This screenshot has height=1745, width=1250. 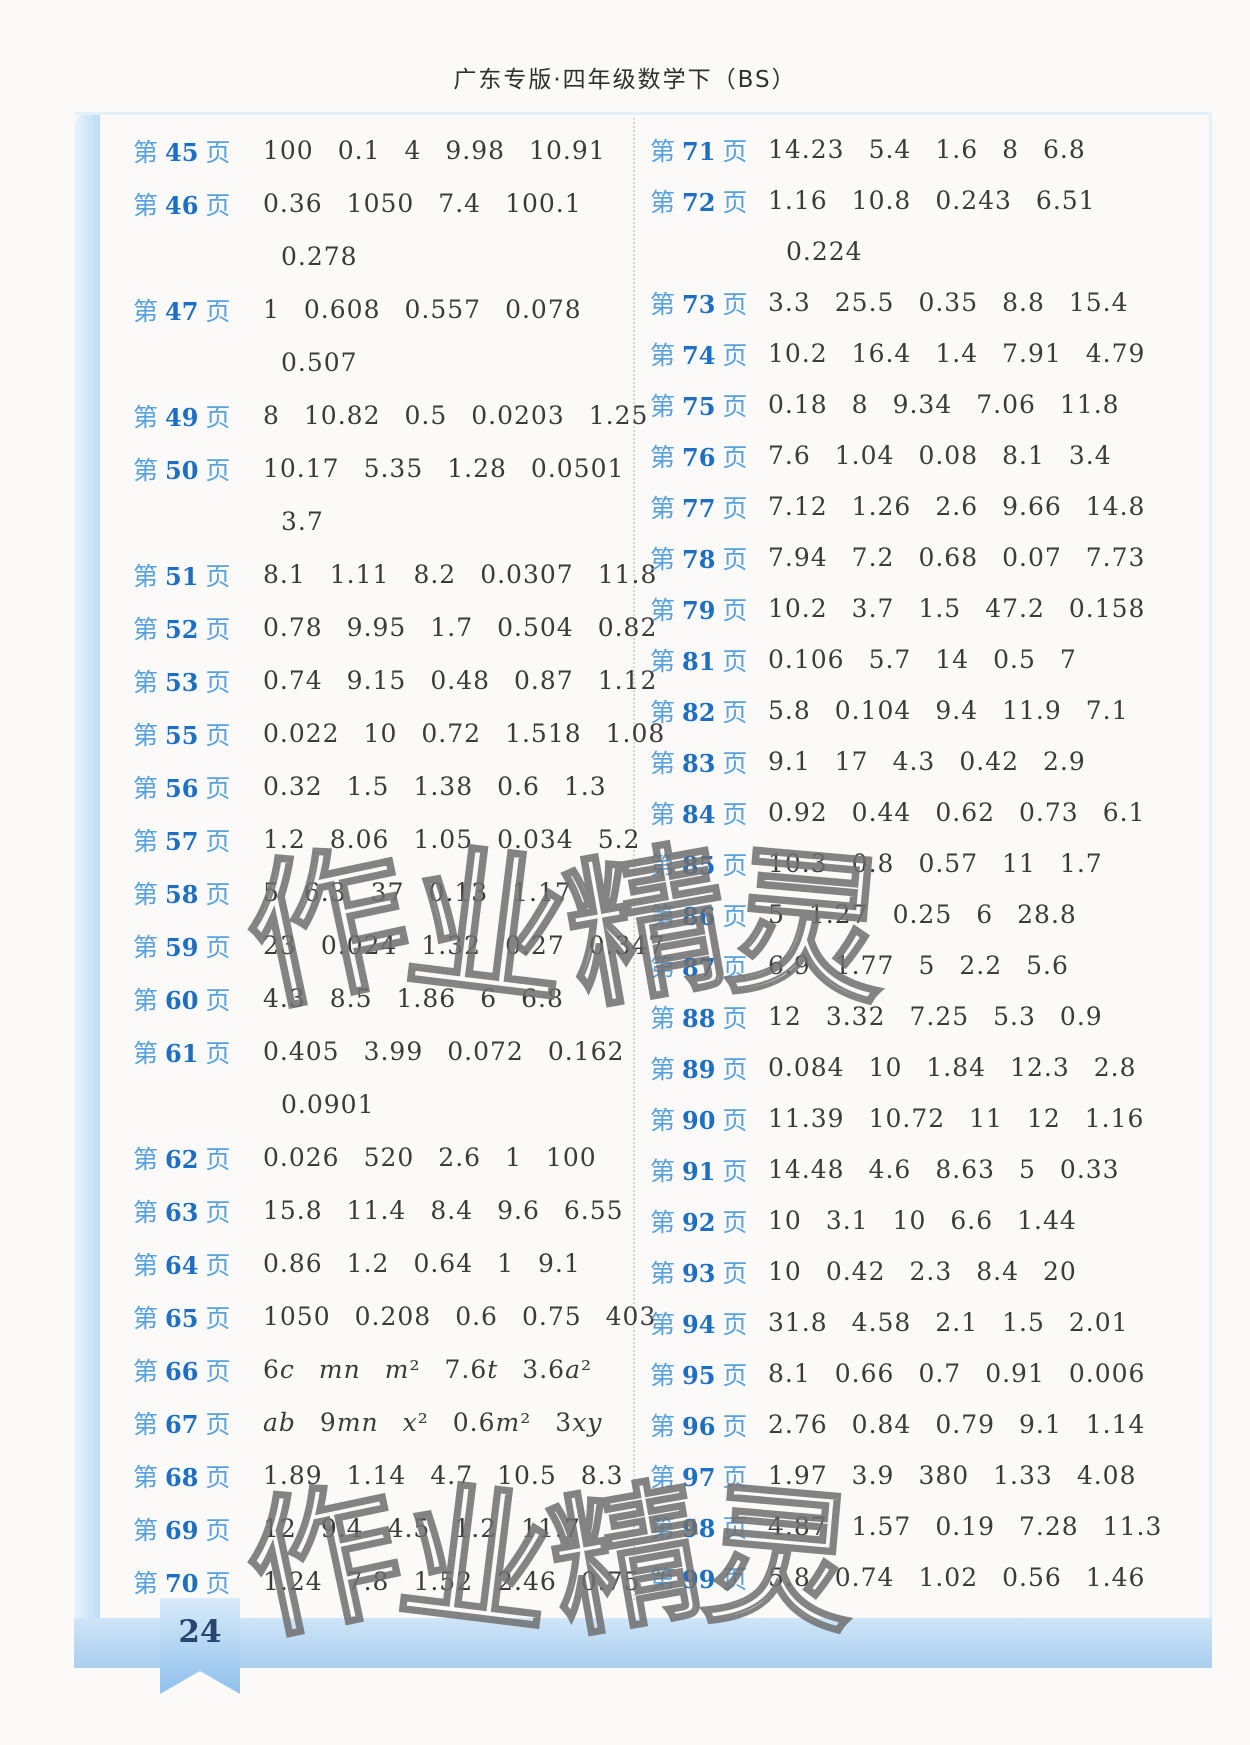 What do you see at coordinates (376, 680) in the screenshot?
I see `answer-value: 9.15` at bounding box center [376, 680].